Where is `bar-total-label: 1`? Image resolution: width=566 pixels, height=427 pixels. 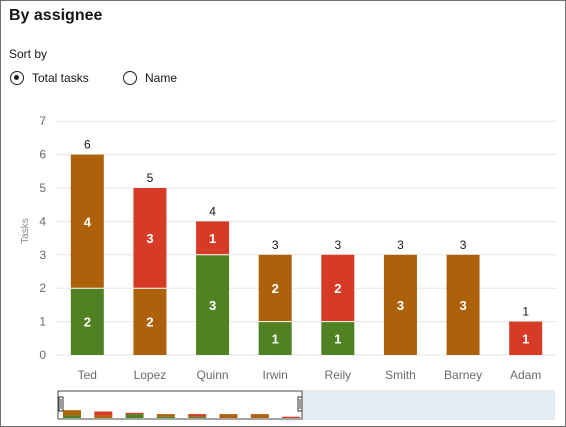
bar-total-label: 1 is located at coordinates (525, 312).